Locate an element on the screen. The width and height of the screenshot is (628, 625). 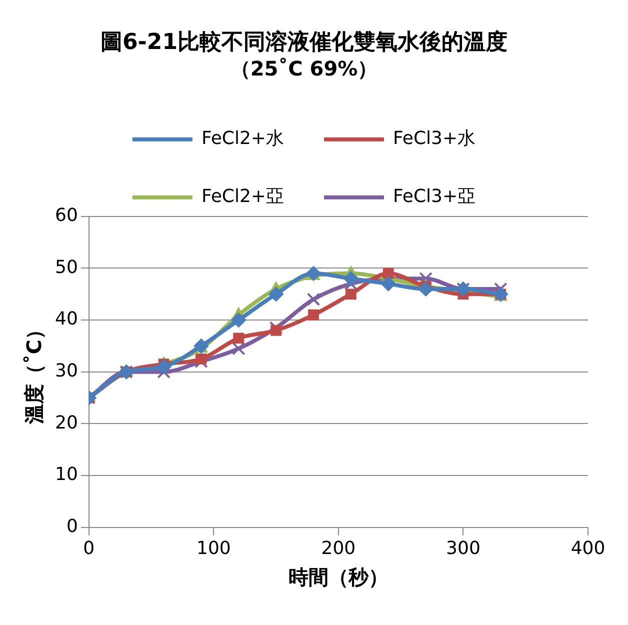
legend-label: FeCl3+水 is located at coordinates (434, 139).